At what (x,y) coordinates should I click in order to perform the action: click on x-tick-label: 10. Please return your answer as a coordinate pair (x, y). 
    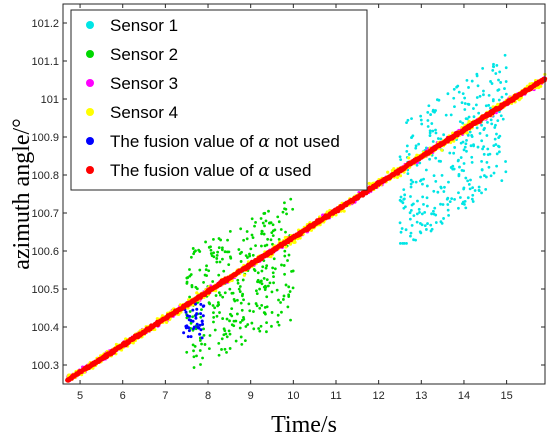
    Looking at the image, I should click on (293, 396).